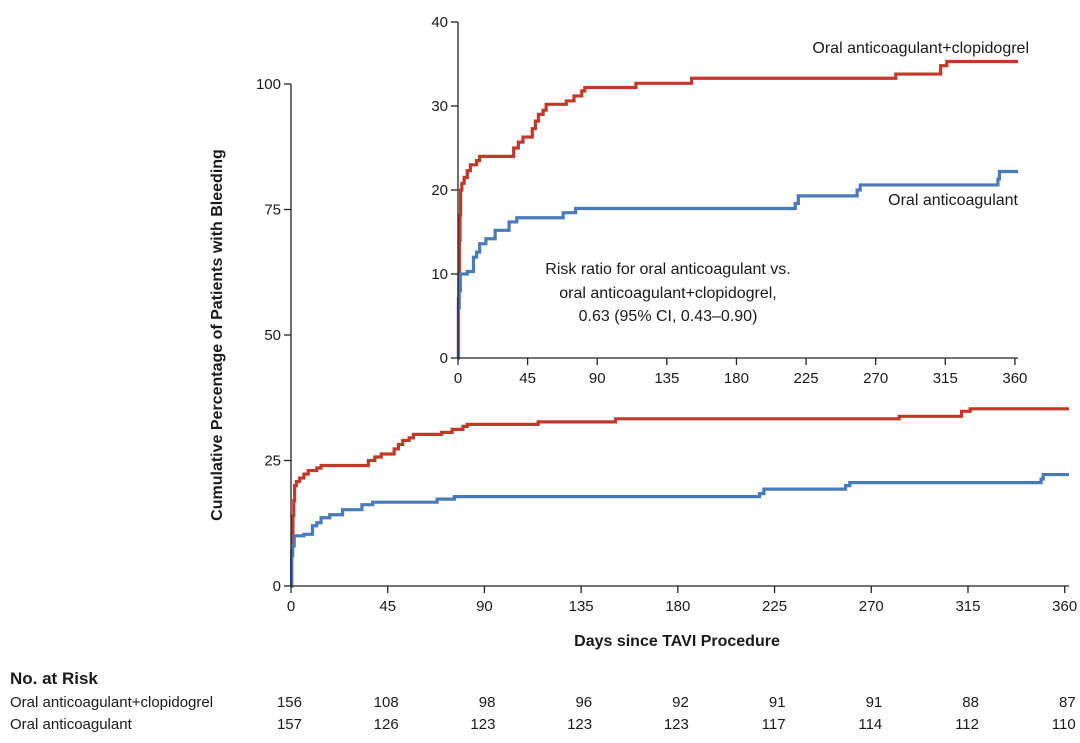 This screenshot has height=743, width=1080. I want to click on inset-x-ticks: 0 45 90 135 180 225 270 315 360, so click(740, 372).